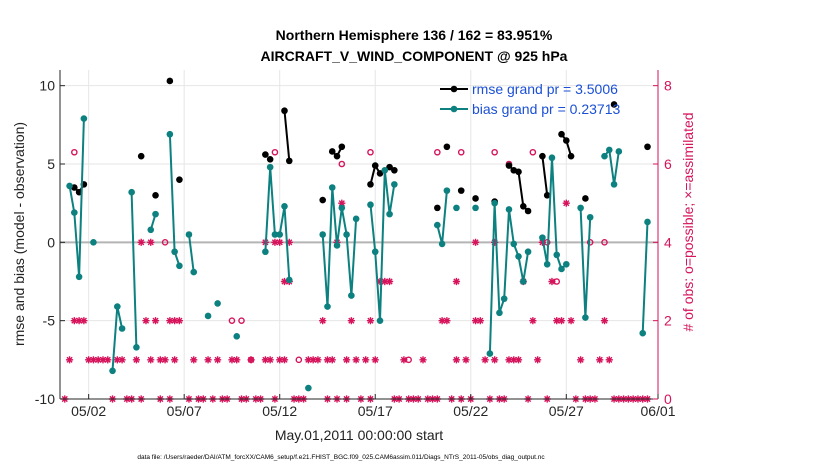 This screenshot has width=830, height=470. Describe the element at coordinates (51, 164) in the screenshot. I see `y-tick-label-left: 5` at that location.